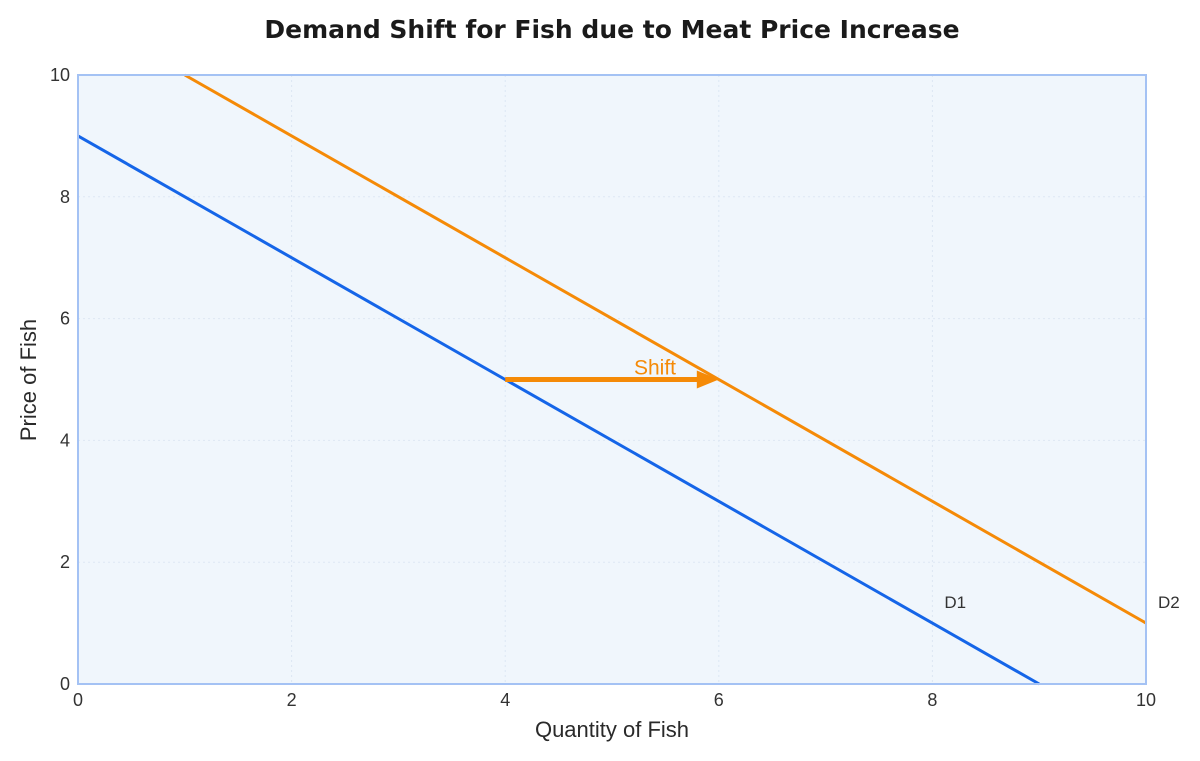  I want to click on y-tick-label: 6, so click(65, 319).